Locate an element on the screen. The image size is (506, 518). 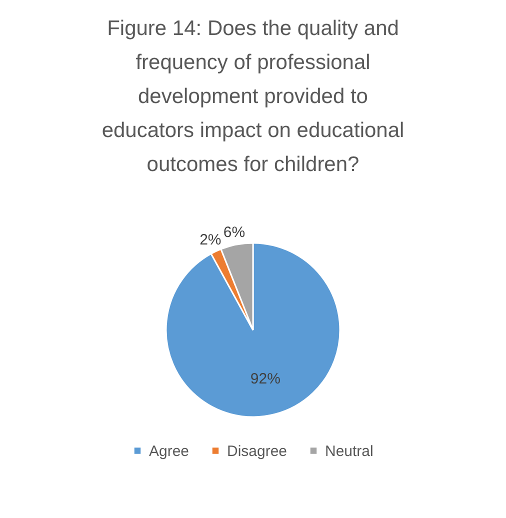
legend-label: Neutral is located at coordinates (349, 451).